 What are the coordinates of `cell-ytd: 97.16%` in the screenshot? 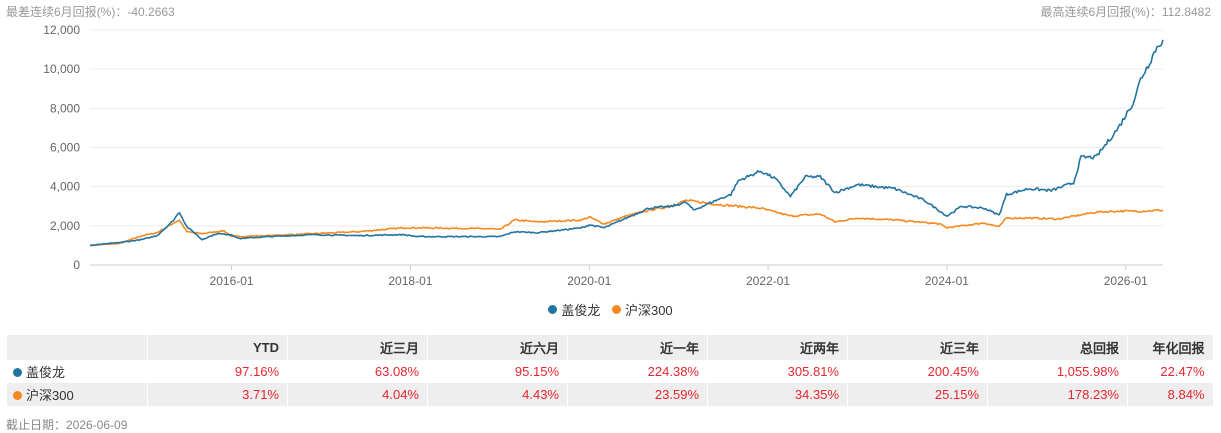 It's located at (217, 371).